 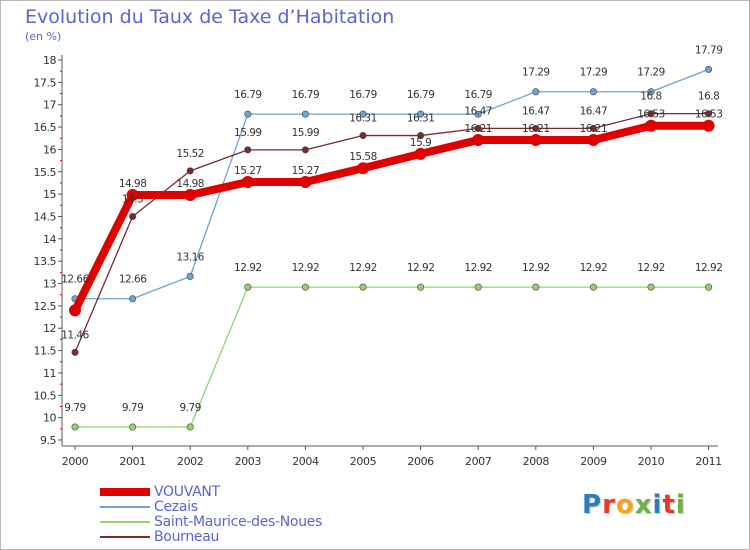 I want to click on y-tick-label: 18, so click(x=49, y=60).